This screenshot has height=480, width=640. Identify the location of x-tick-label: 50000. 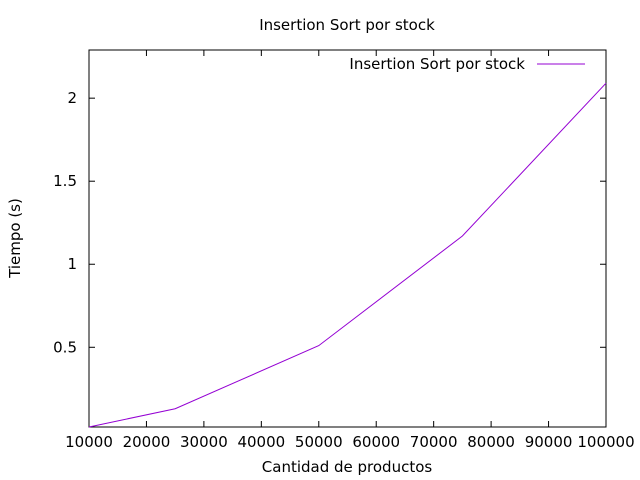
(319, 442).